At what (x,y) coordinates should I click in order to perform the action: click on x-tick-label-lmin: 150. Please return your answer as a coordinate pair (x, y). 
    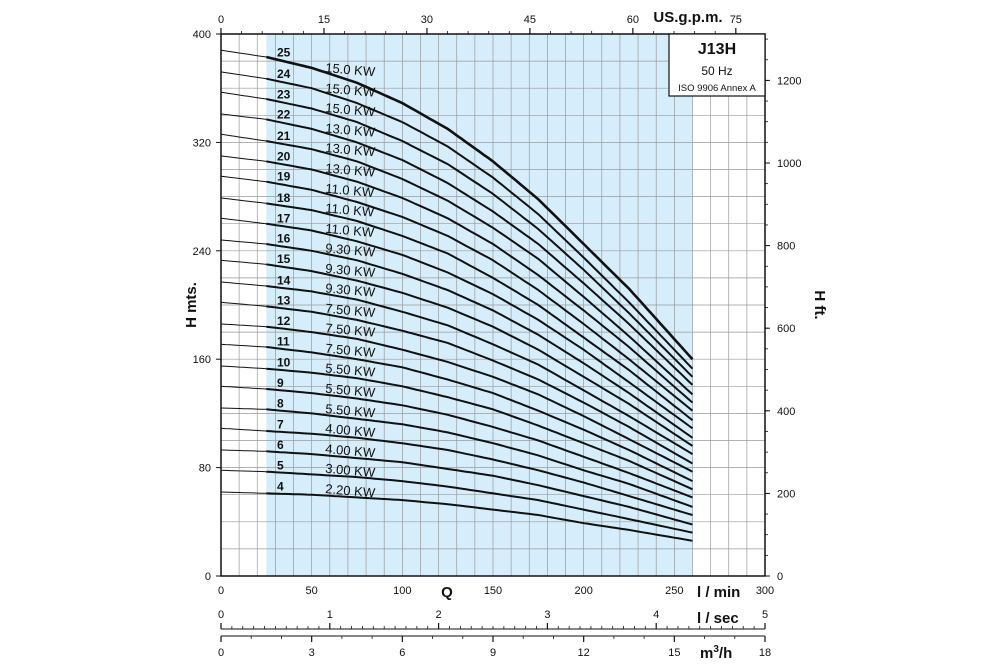
    Looking at the image, I should click on (493, 591).